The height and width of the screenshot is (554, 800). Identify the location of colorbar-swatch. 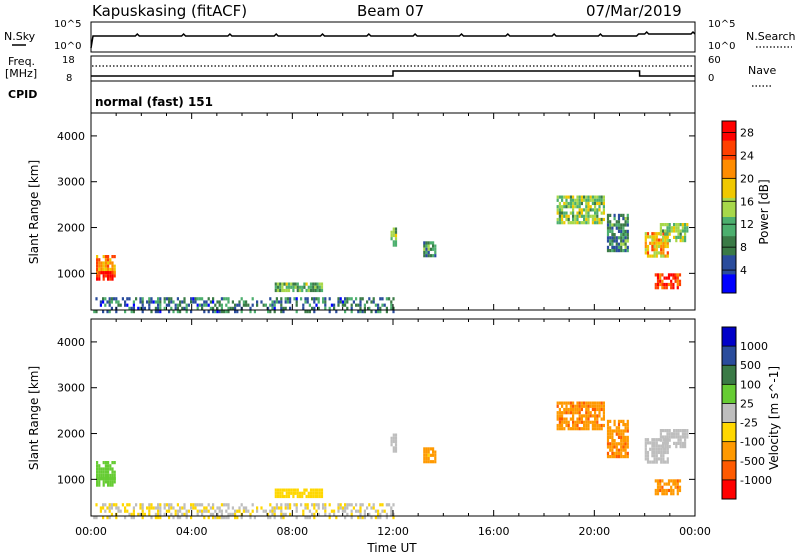
(729, 470).